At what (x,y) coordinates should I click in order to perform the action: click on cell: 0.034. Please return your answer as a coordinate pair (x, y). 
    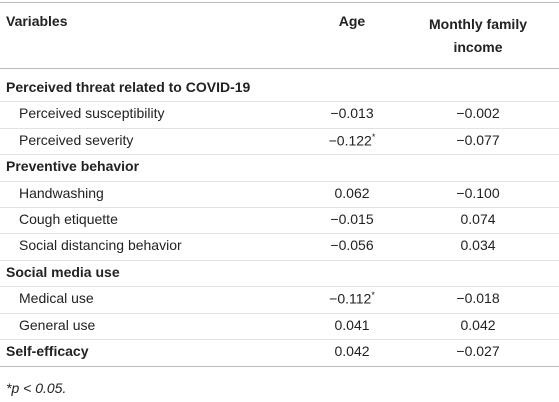
    Looking at the image, I should click on (478, 245).